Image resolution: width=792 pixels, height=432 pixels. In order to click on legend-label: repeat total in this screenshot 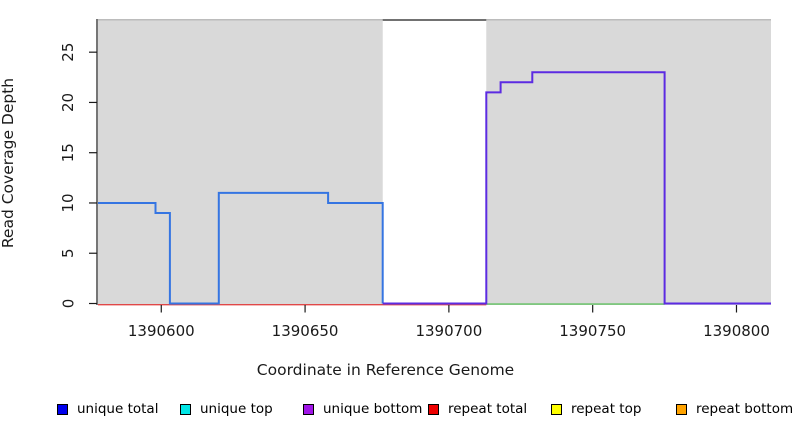, I will do `click(488, 409)`.